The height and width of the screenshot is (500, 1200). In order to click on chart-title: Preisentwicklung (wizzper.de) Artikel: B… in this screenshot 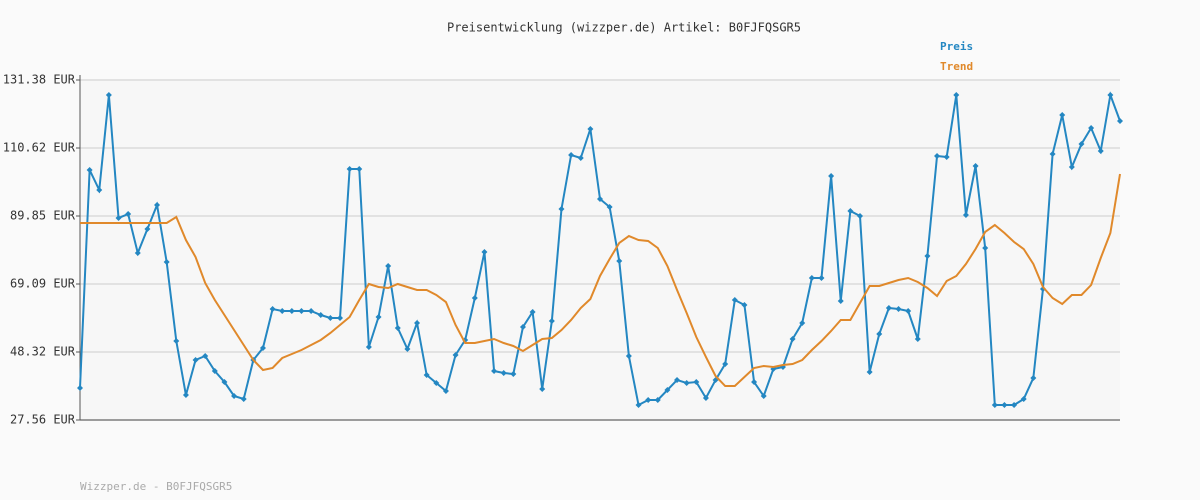, I will do `click(624, 28)`.